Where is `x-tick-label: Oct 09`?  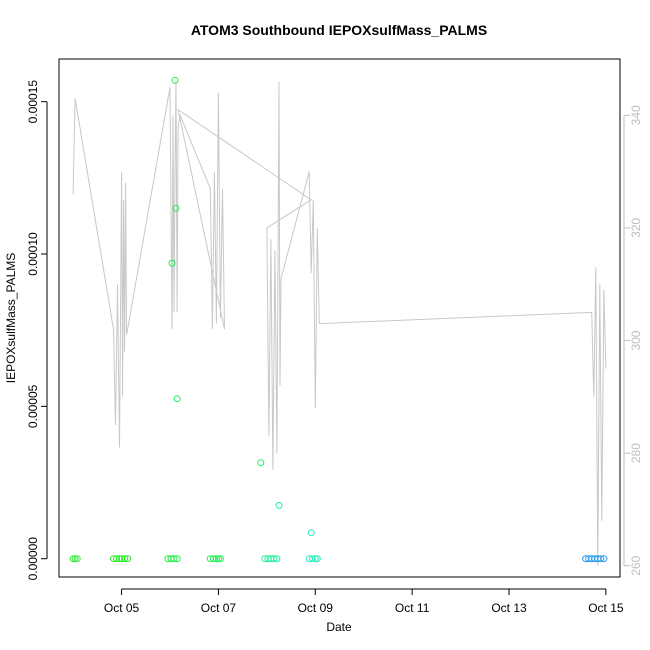 x-tick-label: Oct 09 is located at coordinates (316, 608).